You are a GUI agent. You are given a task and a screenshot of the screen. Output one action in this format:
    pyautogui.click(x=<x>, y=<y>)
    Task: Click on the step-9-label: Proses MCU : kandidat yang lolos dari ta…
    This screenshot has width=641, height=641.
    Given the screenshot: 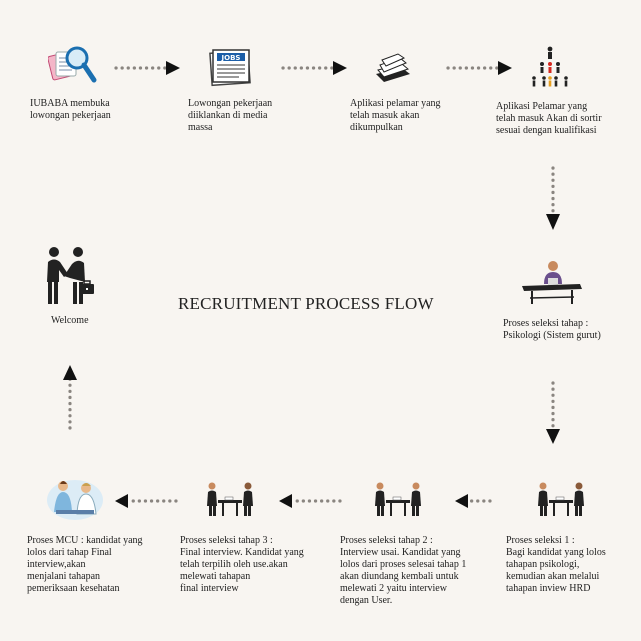 What is the action you would take?
    pyautogui.click(x=85, y=564)
    